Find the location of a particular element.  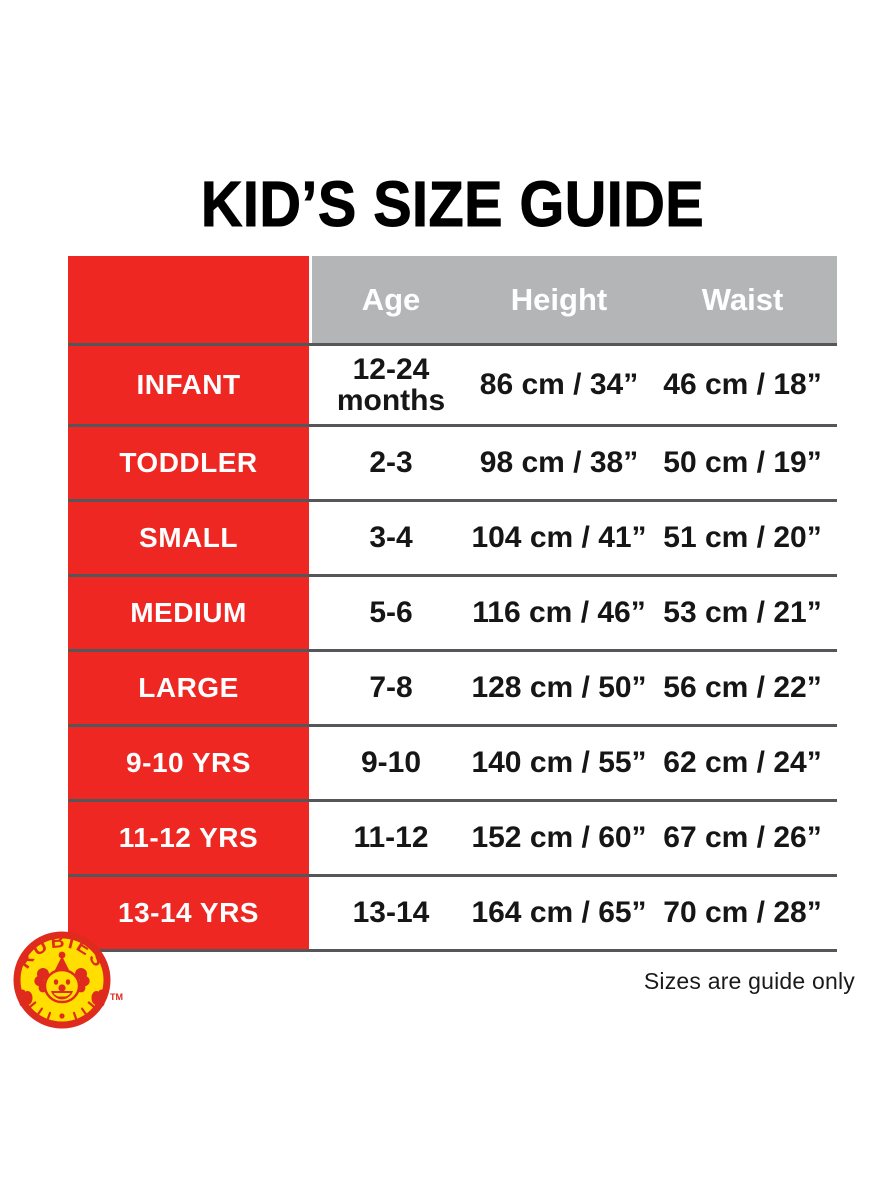

page-title: KID’S SIZE GUIDE is located at coordinates (452, 204).